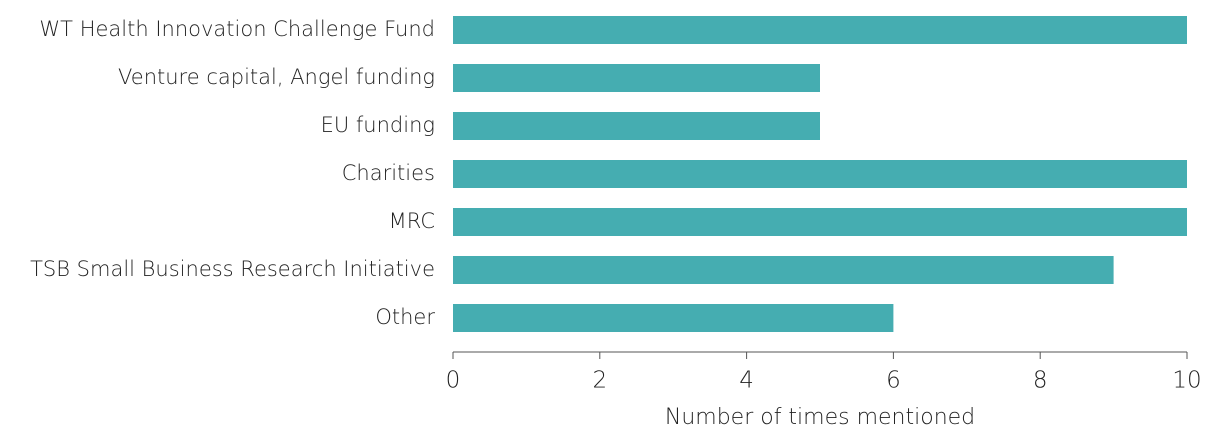 Image resolution: width=1206 pixels, height=430 pixels. Describe the element at coordinates (599, 381) in the screenshot. I see `x-tick-label: 2` at that location.